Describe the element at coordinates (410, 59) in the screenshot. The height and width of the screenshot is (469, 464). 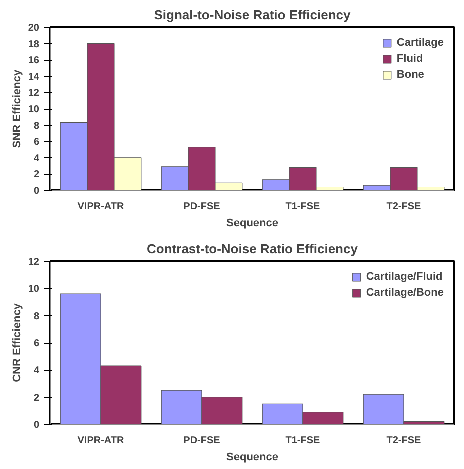
I see `legend-label: Fluid` at that location.